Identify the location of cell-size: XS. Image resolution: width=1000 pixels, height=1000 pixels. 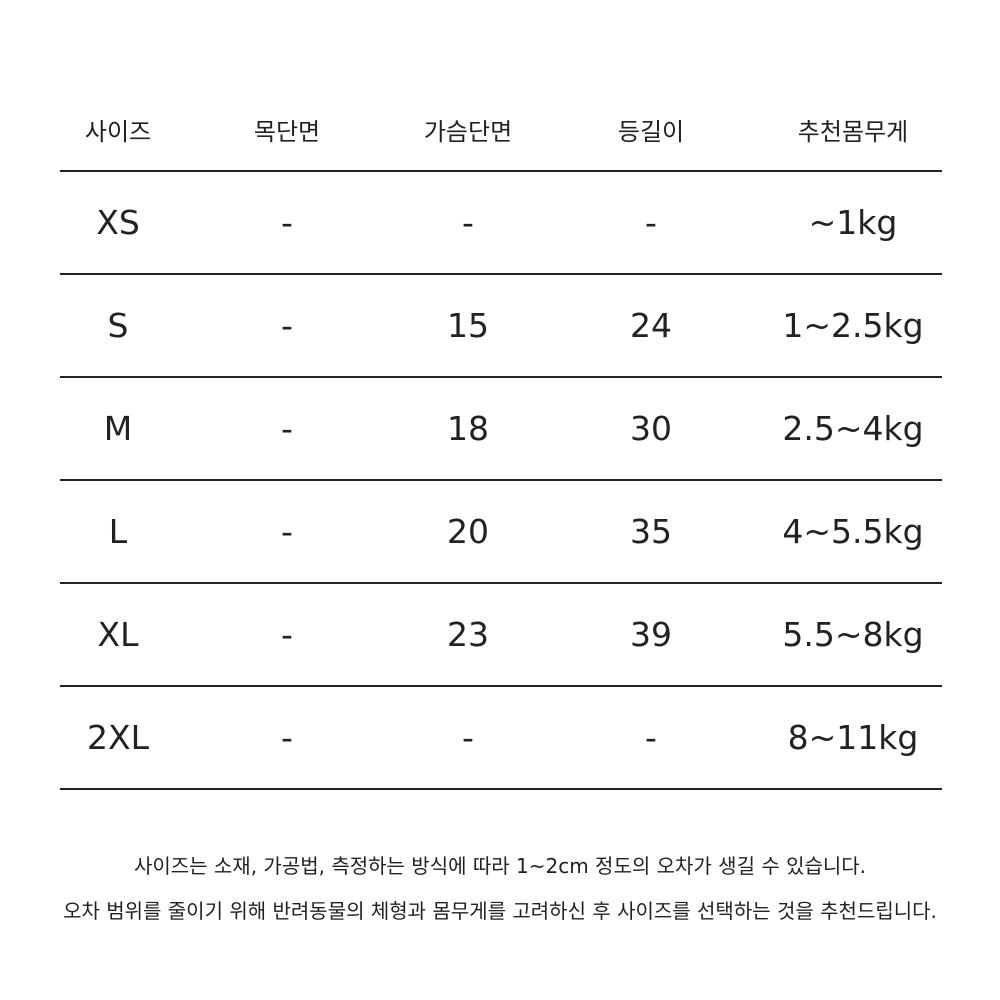
(118, 222).